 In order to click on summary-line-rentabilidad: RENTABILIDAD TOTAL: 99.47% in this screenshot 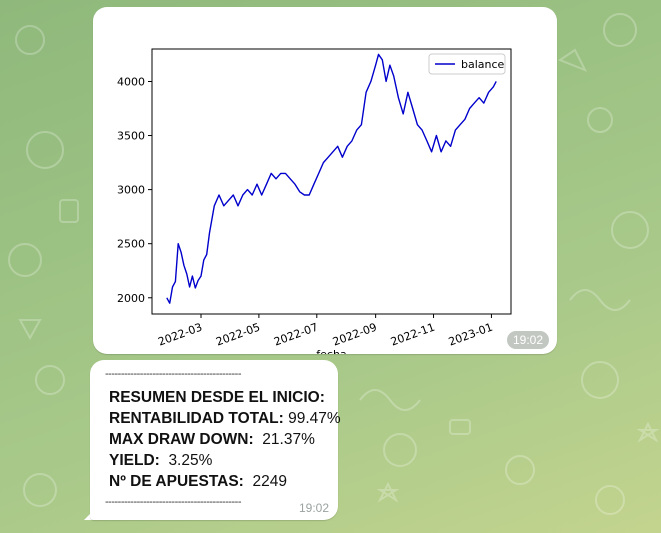, I will do `click(225, 419)`.